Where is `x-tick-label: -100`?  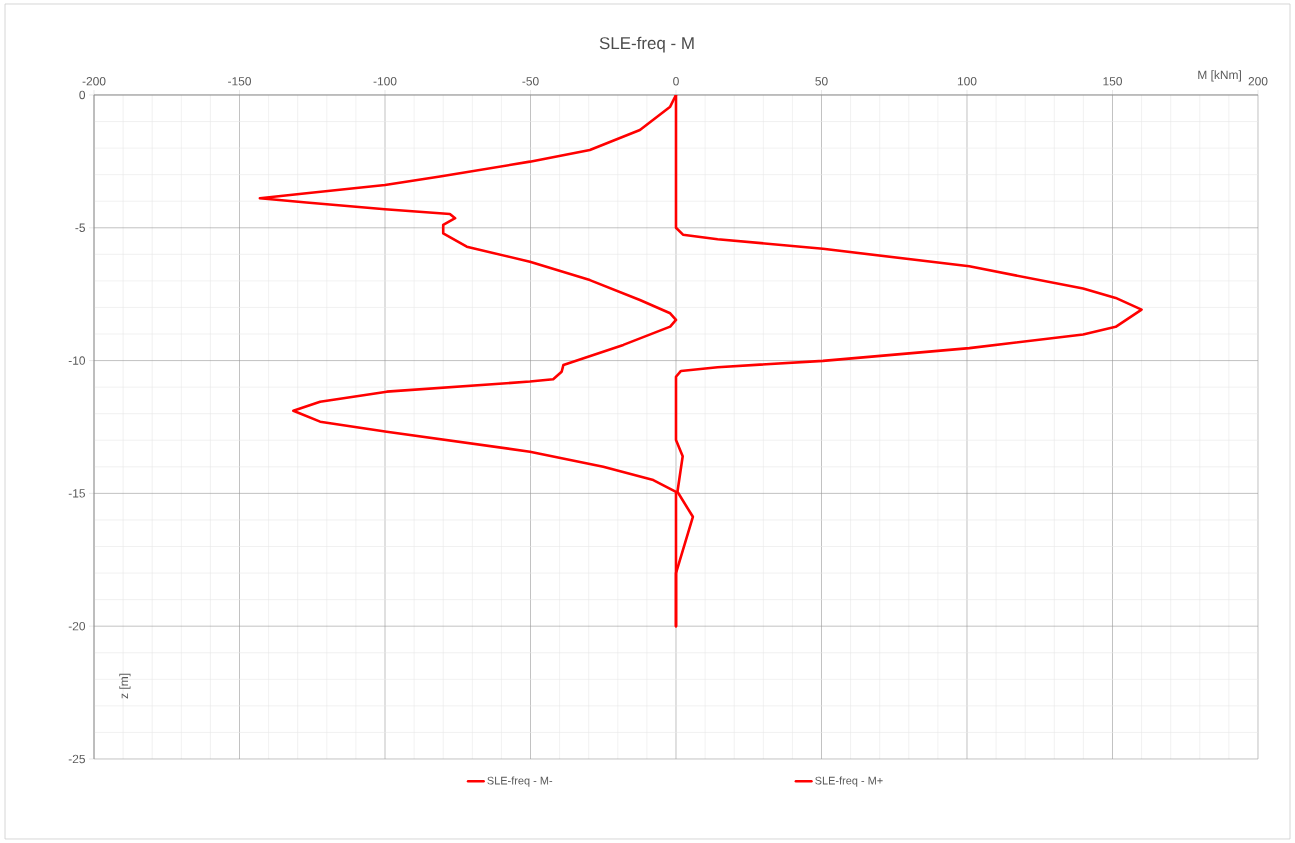 x-tick-label: -100 is located at coordinates (385, 81).